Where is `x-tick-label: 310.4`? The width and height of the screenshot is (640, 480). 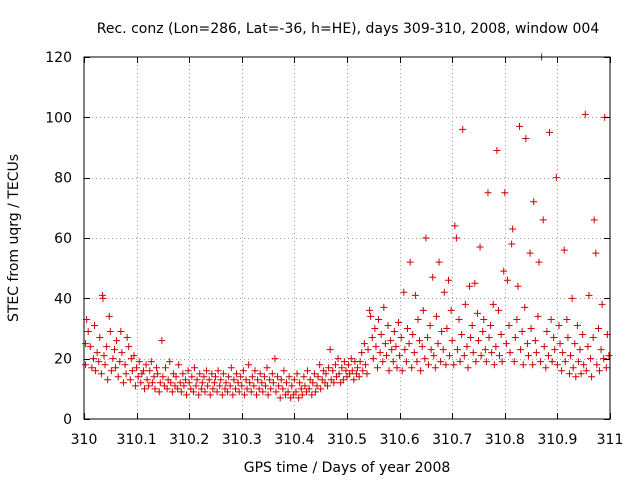
x-tick-label: 310.4 is located at coordinates (294, 440).